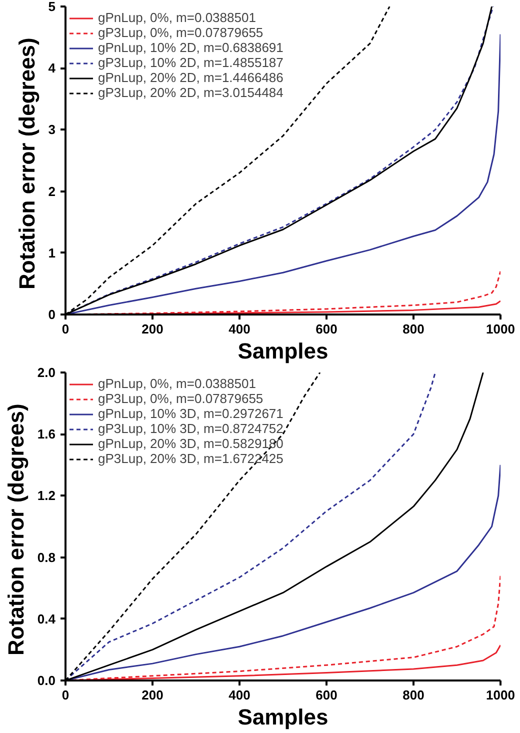  What do you see at coordinates (52, 252) in the screenshot?
I see `y-tick-label: 1` at bounding box center [52, 252].